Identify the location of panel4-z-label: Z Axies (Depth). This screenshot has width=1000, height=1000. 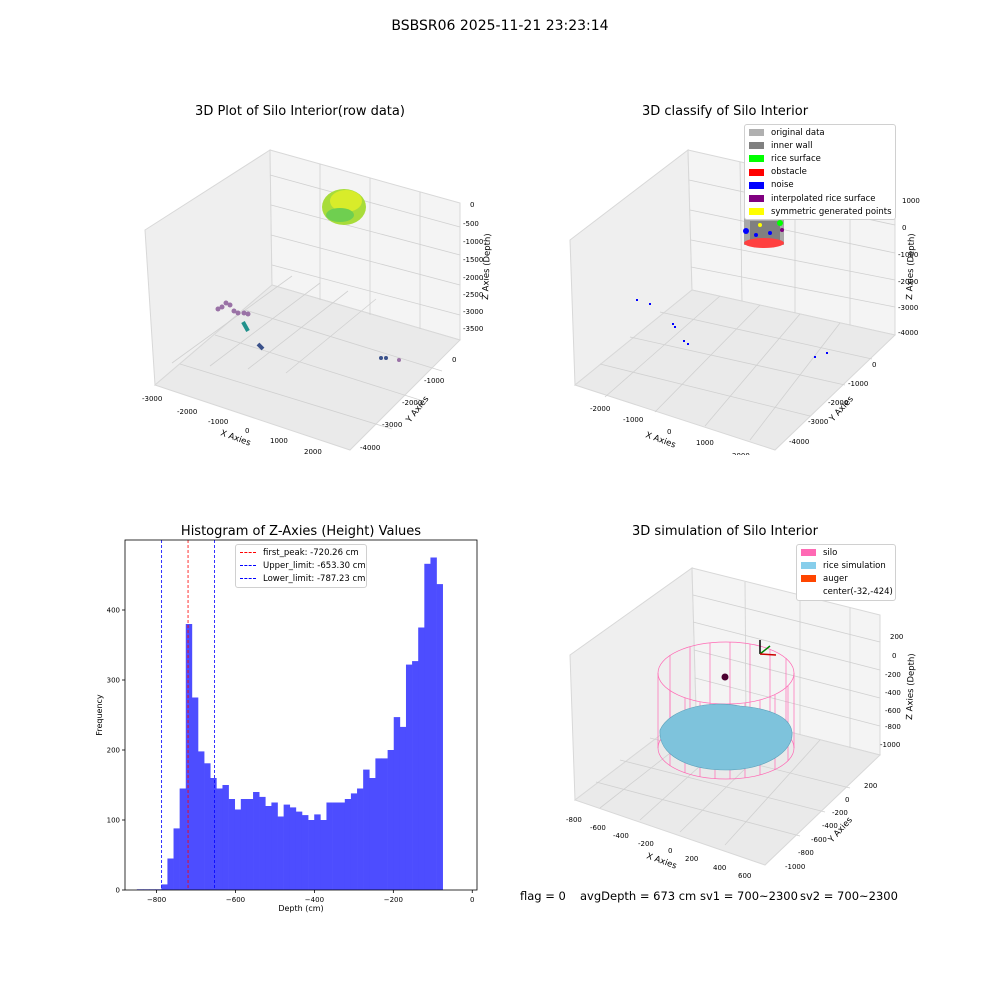
(911, 686).